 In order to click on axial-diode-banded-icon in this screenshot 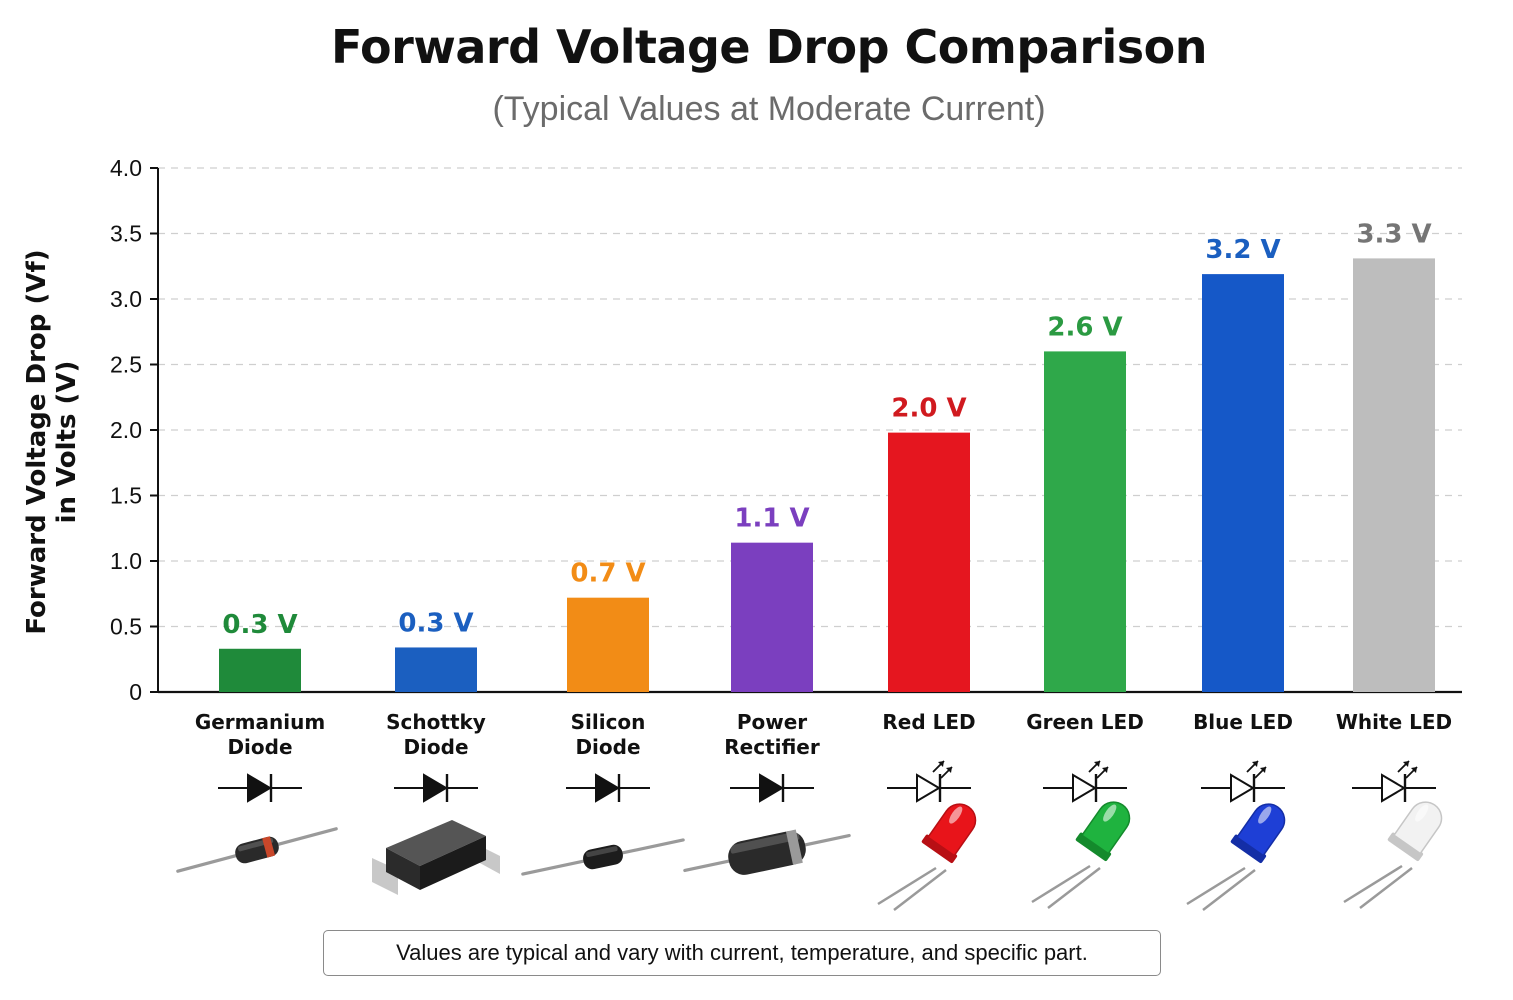, I will do `click(257, 850)`.